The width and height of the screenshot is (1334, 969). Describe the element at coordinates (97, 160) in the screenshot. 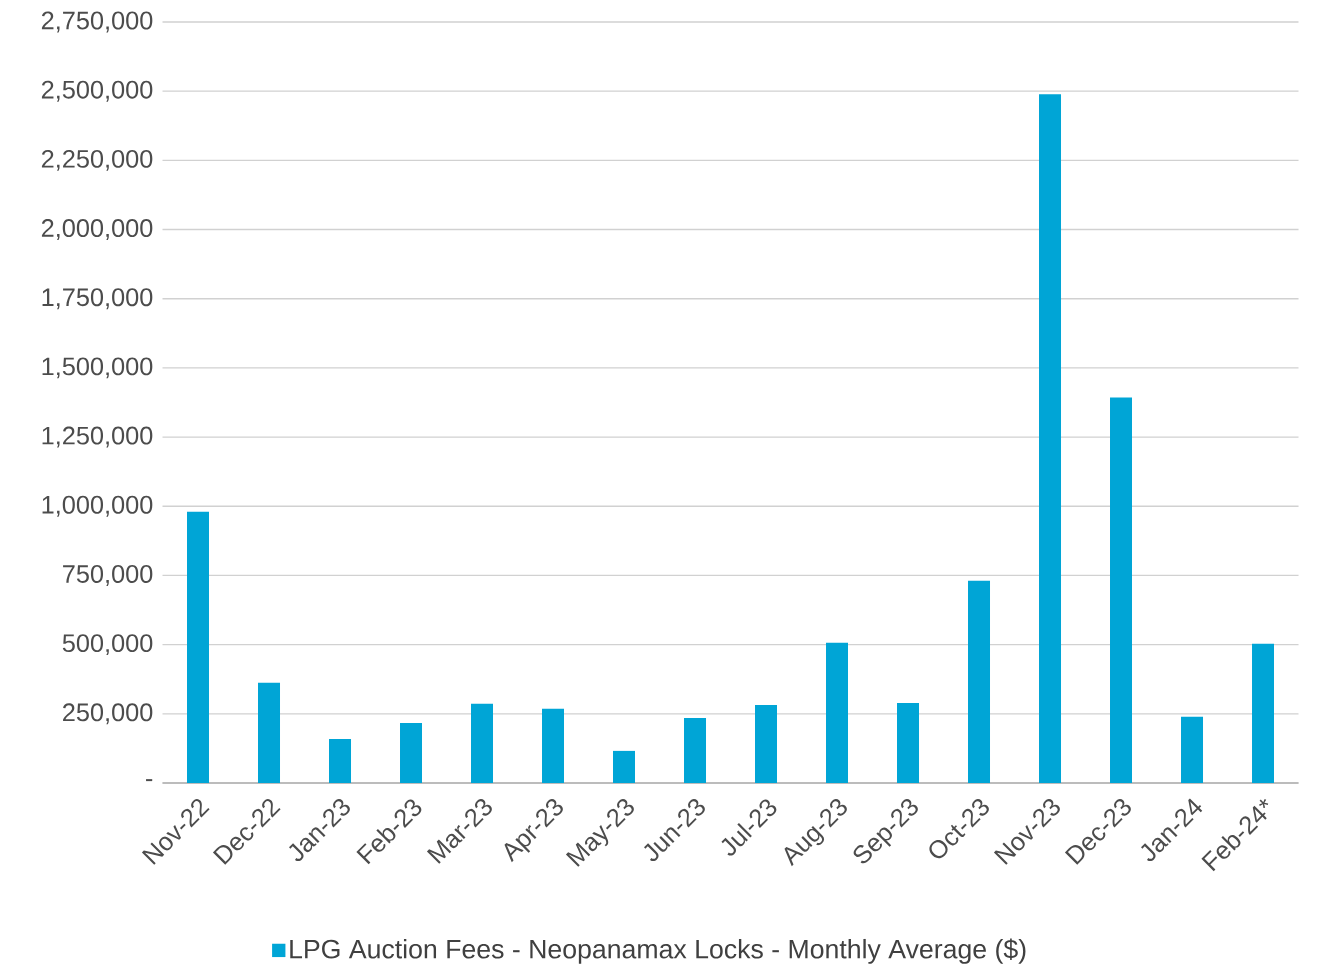

I see `y-tick-label: 2,250,000` at that location.